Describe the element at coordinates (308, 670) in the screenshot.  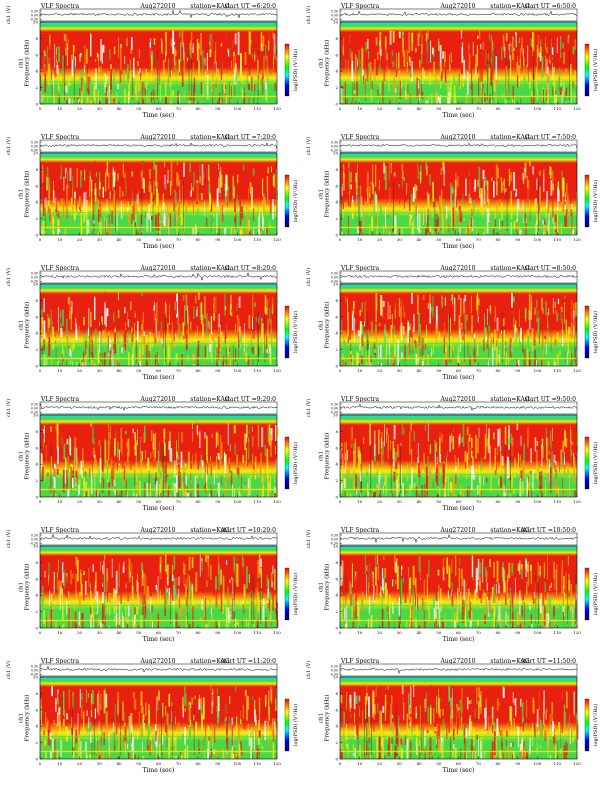
I see `channel-axis-label: ch1 (V)` at that location.